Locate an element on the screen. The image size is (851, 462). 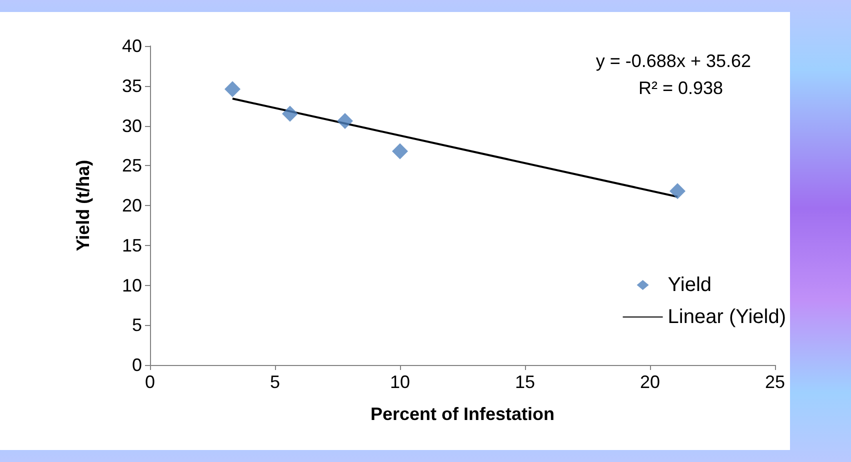
legend-label: Yield is located at coordinates (690, 285).